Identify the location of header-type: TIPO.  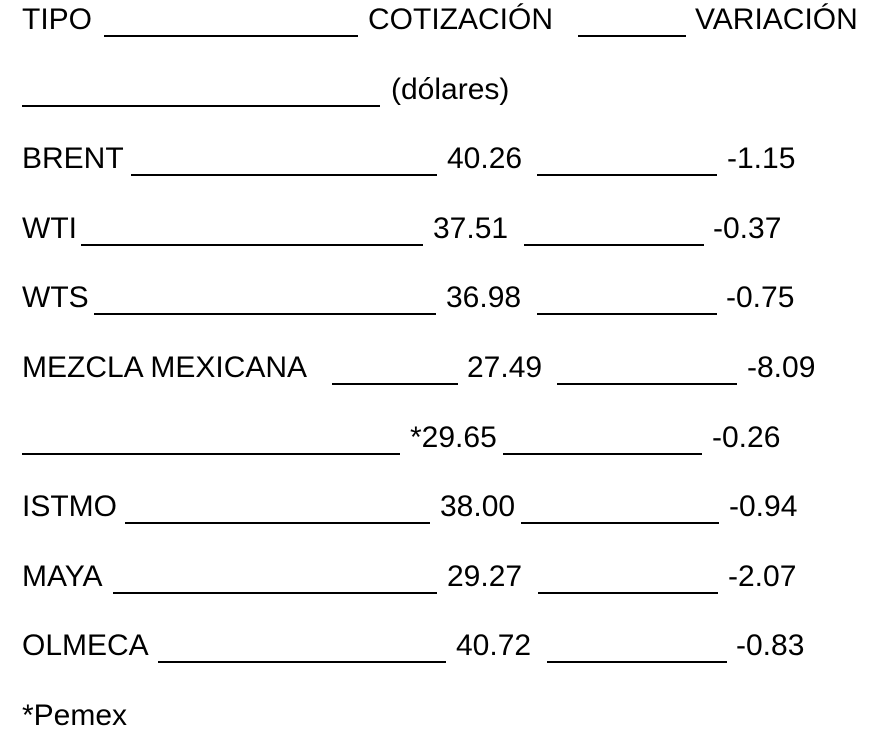
(57, 19).